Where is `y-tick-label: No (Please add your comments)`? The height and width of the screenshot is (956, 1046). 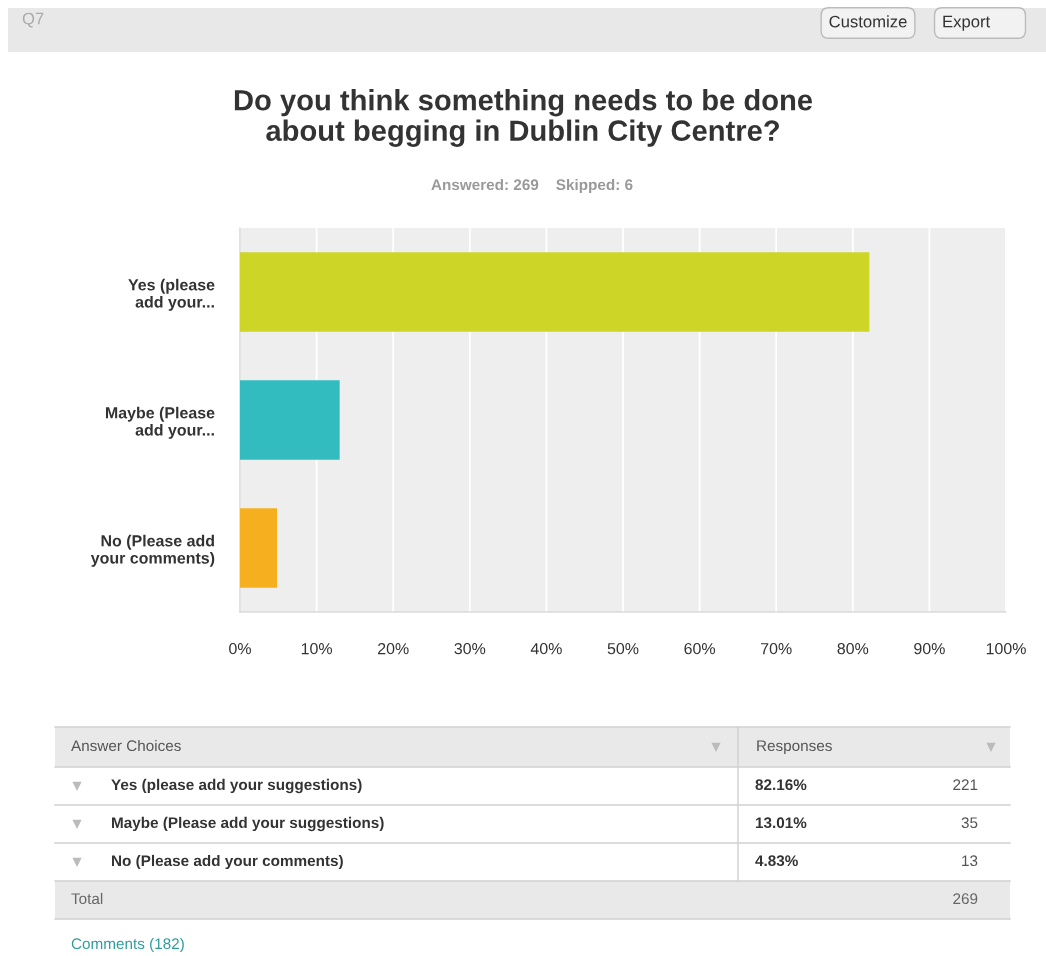
y-tick-label: No (Please add your comments) is located at coordinates (152, 550).